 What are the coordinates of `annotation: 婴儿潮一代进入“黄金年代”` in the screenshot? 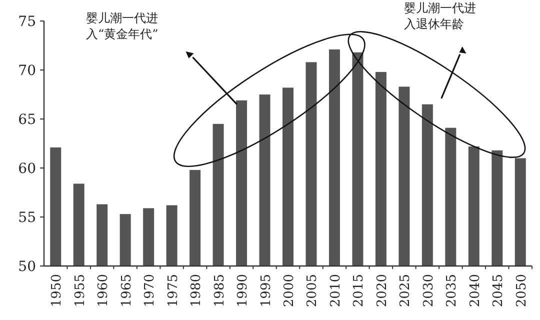 It's located at (122, 26).